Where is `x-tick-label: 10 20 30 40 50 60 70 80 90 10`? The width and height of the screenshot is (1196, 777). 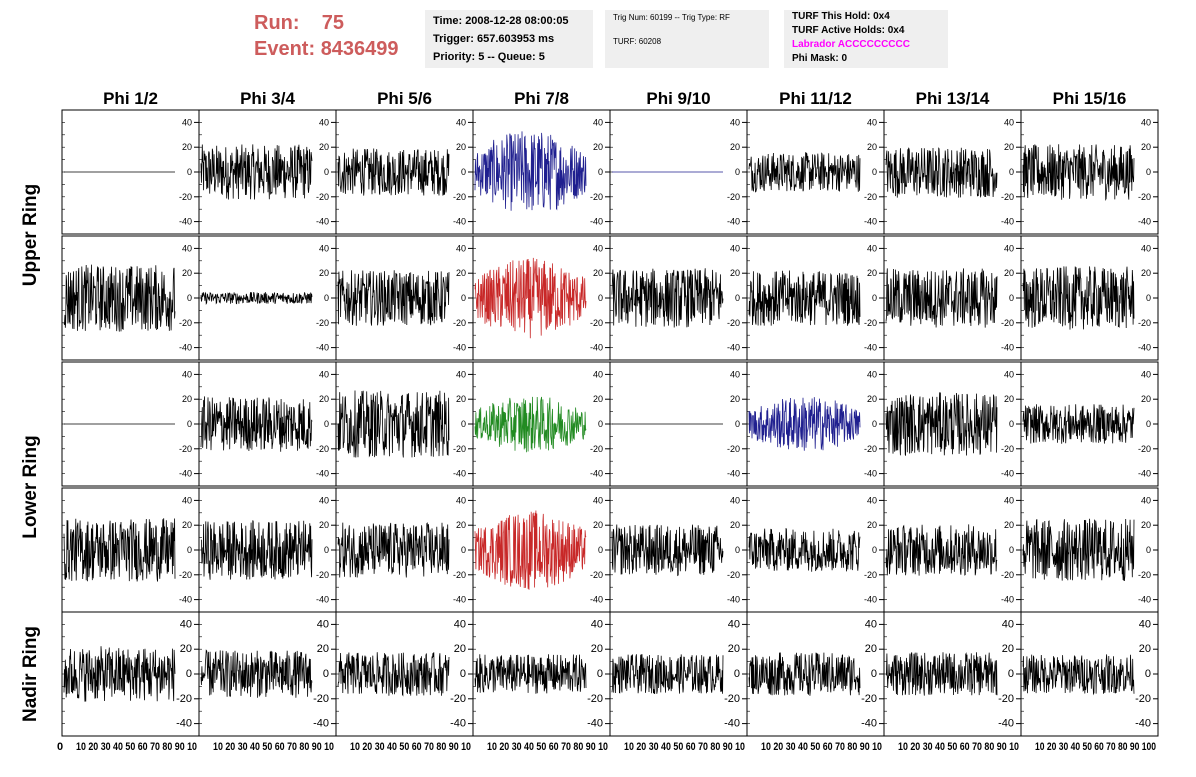 x-tick-label: 10 20 30 40 50 60 70 80 90 10 is located at coordinates (547, 747).